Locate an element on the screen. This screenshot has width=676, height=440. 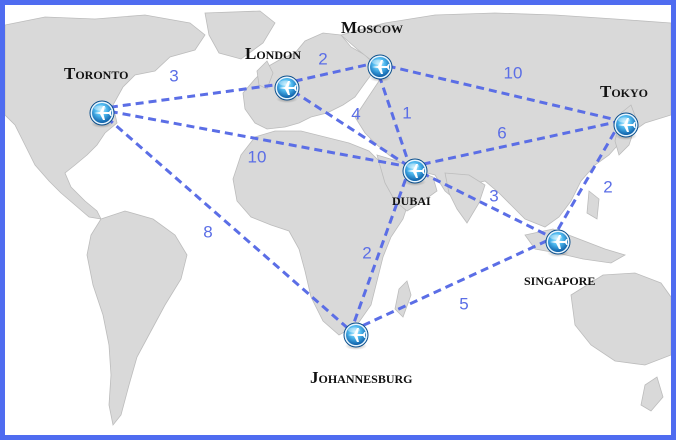
route-london-moscow is located at coordinates (328, 73).